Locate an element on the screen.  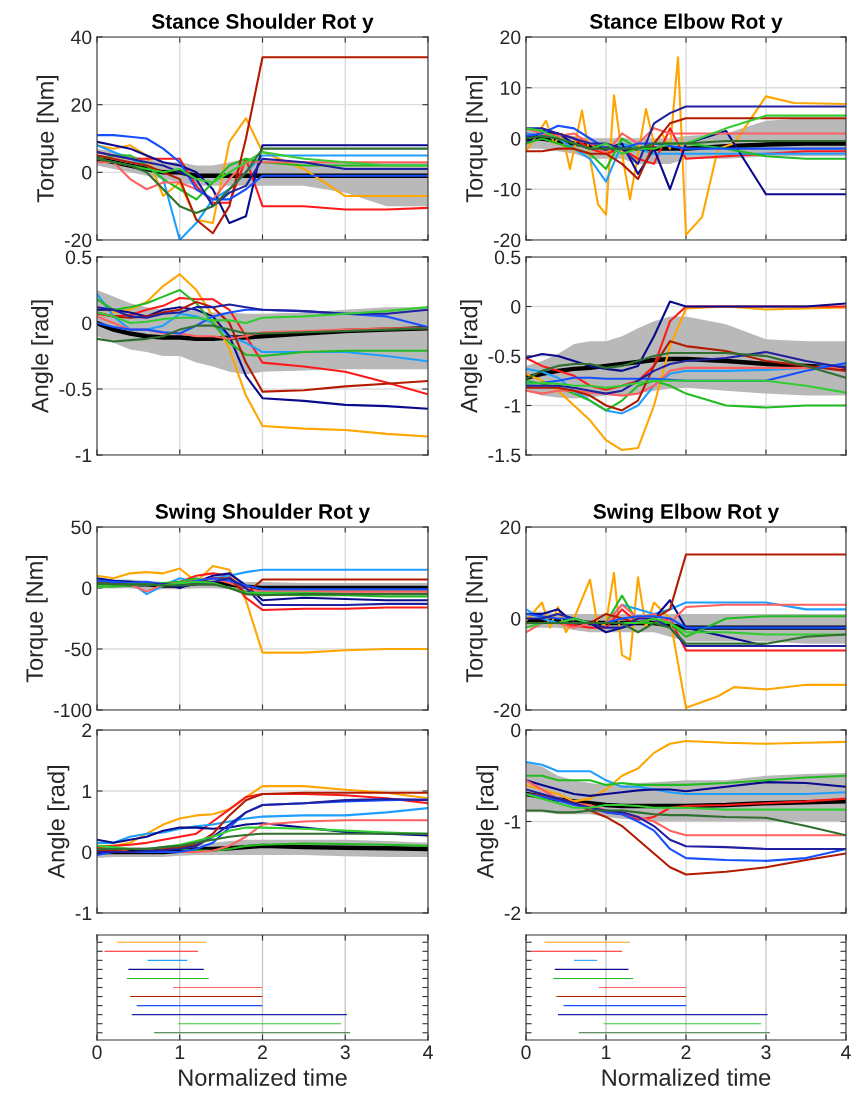
y-tick-label: -10 is located at coordinates (507, 189).